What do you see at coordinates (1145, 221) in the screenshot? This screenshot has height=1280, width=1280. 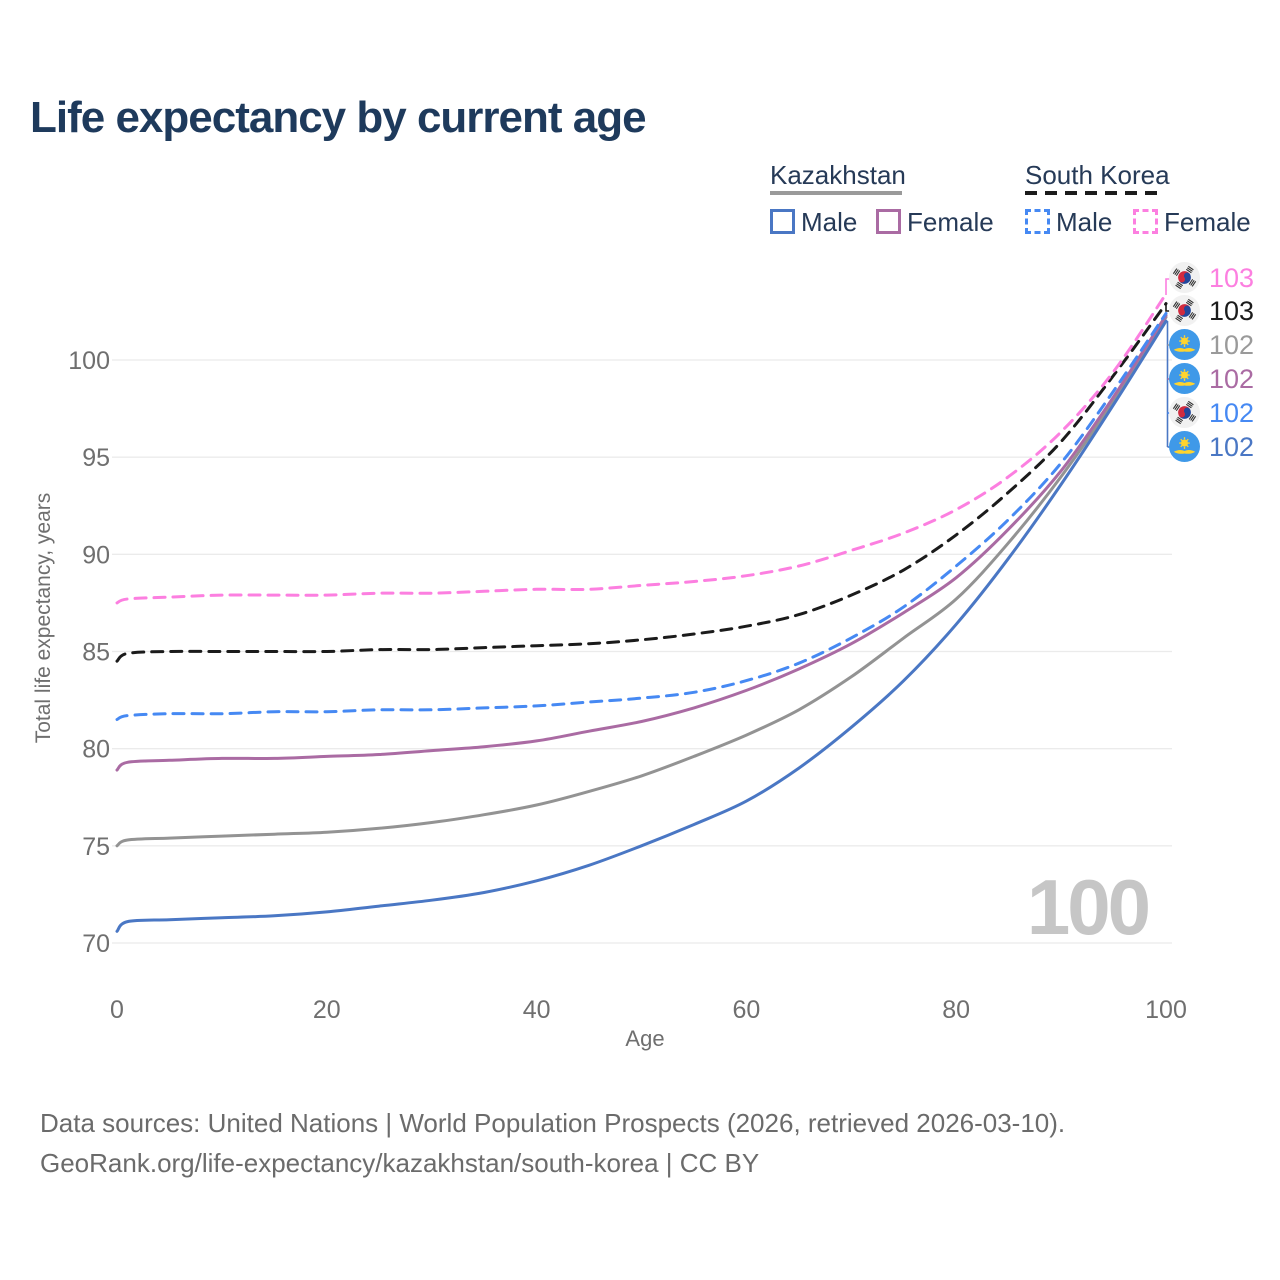 I see `south-korea-female-swatch` at bounding box center [1145, 221].